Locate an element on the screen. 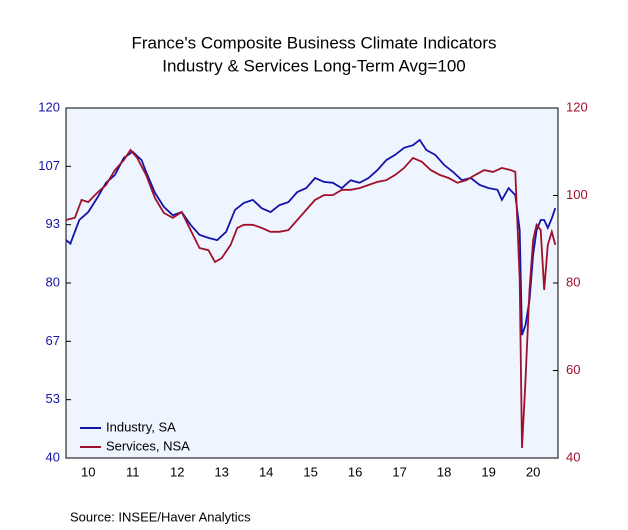 Image resolution: width=628 pixels, height=530 pixels. x-tick-label: 12 is located at coordinates (177, 471).